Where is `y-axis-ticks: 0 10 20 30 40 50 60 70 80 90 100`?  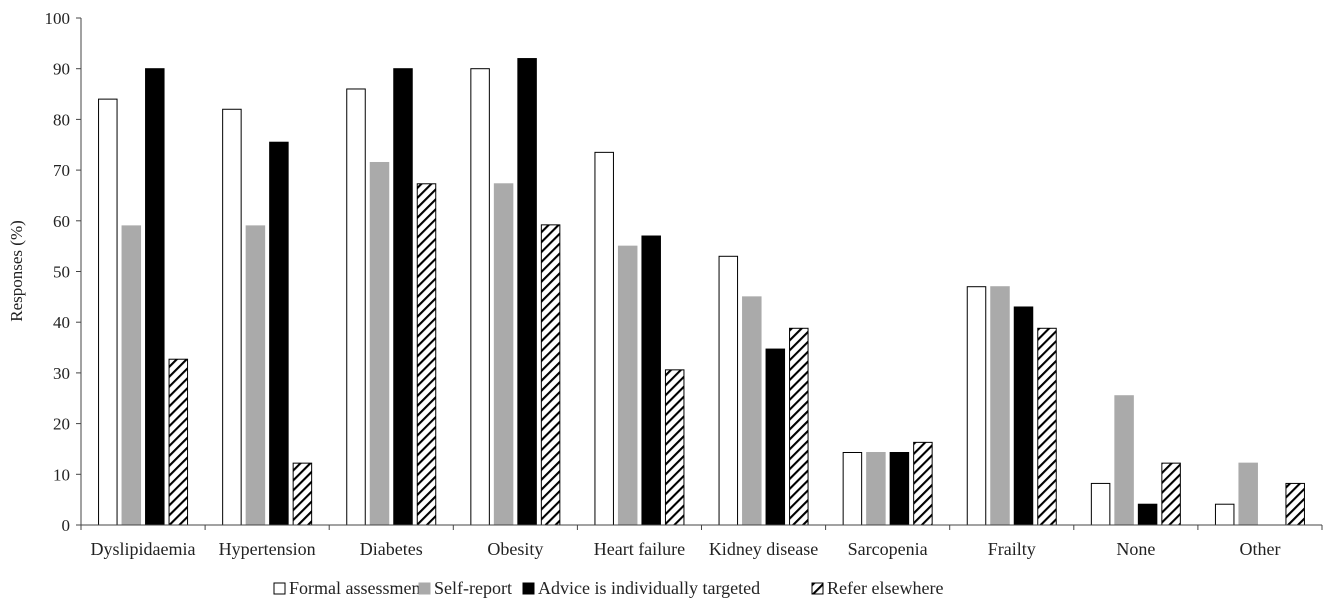 y-axis-ticks: 0 10 20 30 40 50 60 70 80 90 100 is located at coordinates (63, 272).